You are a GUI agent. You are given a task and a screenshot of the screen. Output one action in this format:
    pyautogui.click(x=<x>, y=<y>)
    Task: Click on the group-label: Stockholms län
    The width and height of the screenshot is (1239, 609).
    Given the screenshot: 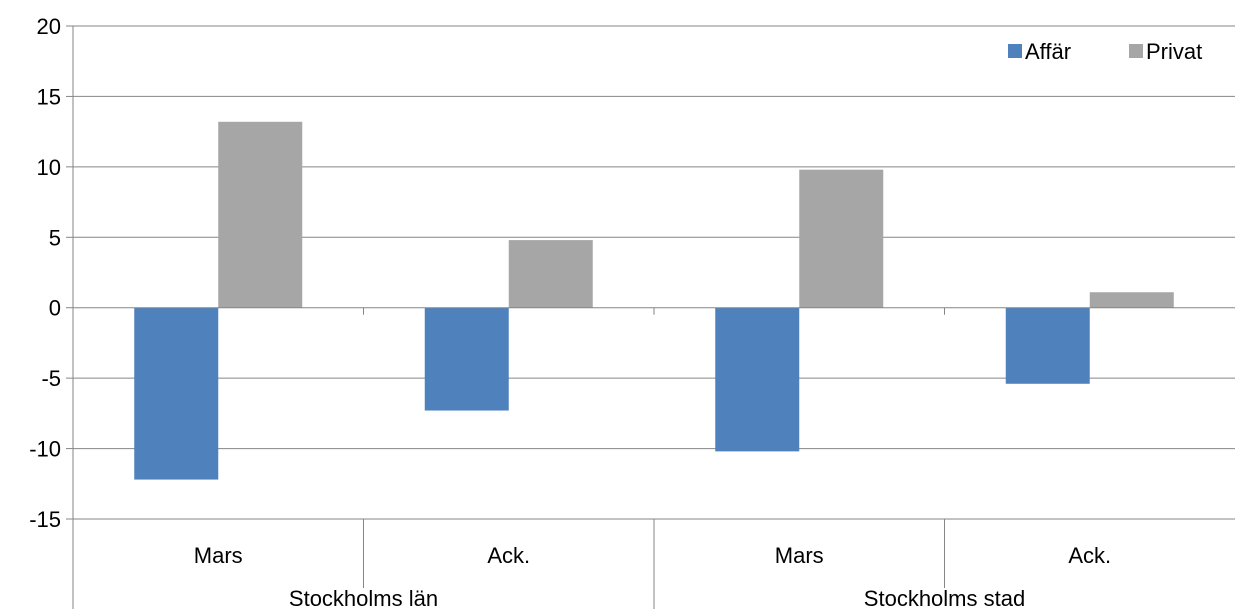 What is the action you would take?
    pyautogui.click(x=363, y=597)
    